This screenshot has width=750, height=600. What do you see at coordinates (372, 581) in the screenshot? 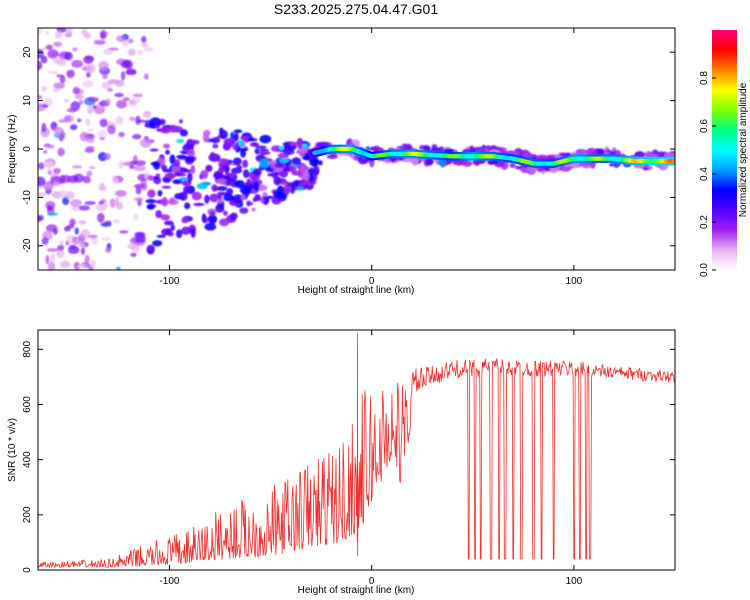
I see `x-tick-label: 0` at bounding box center [372, 581].